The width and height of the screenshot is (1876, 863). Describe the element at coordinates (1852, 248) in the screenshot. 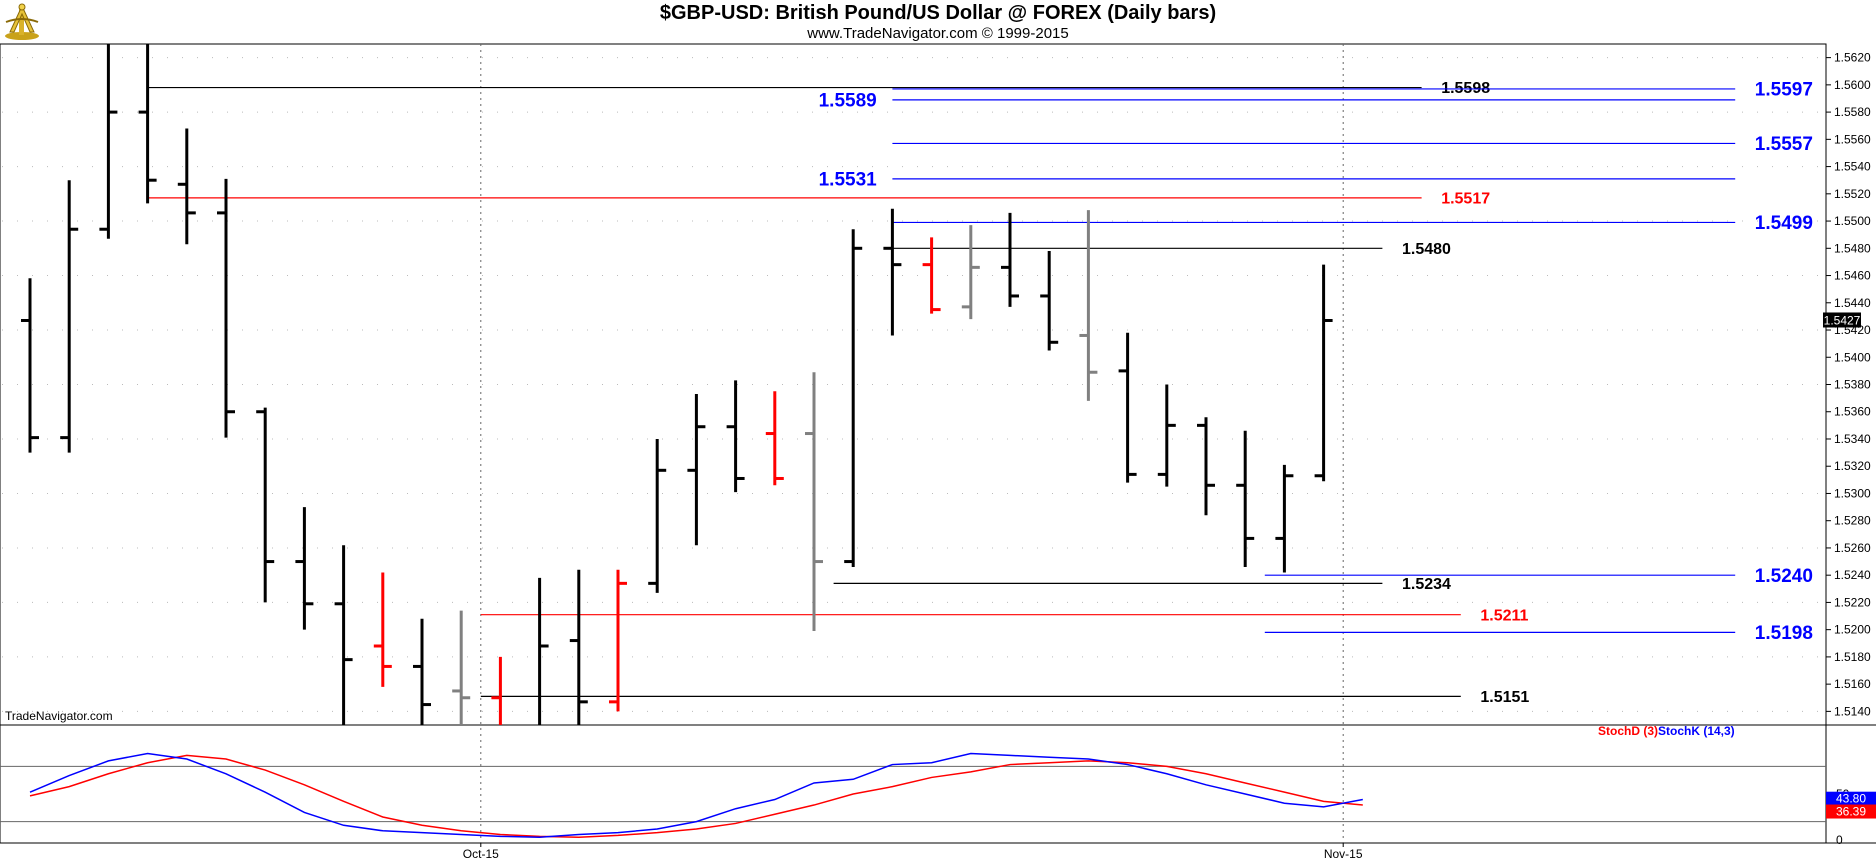

I see `price-tick-label: 1.5480` at that location.